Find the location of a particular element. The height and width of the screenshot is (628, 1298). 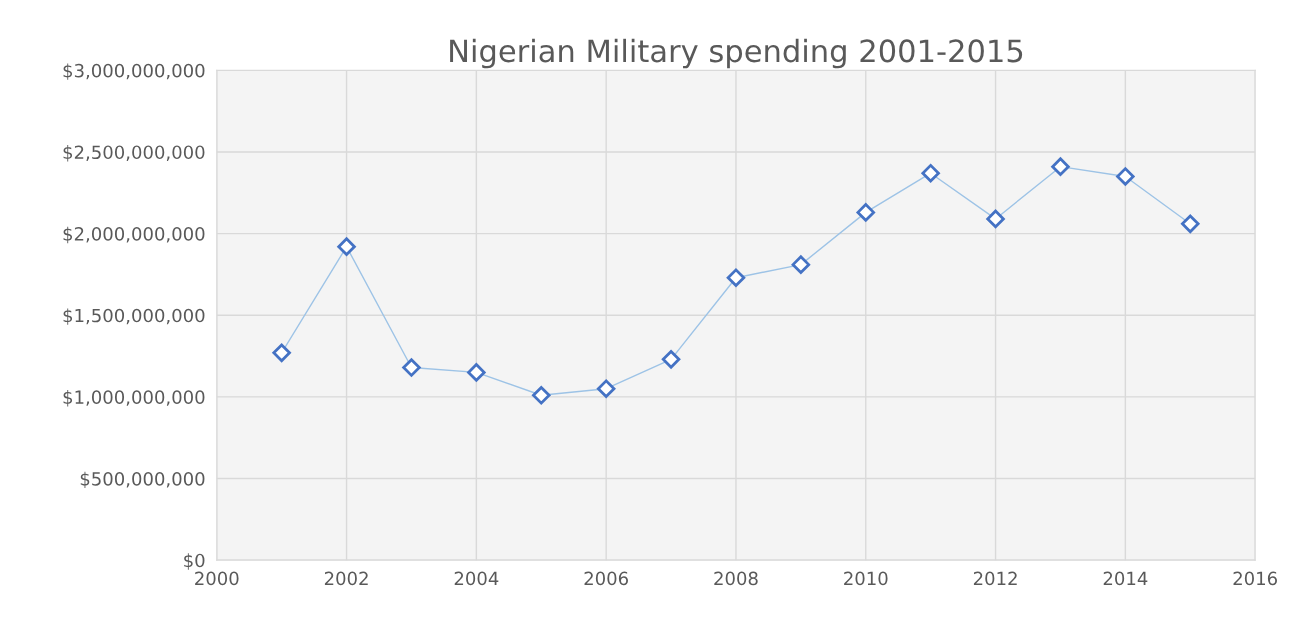

y-tick-label: $0 is located at coordinates (194, 561).